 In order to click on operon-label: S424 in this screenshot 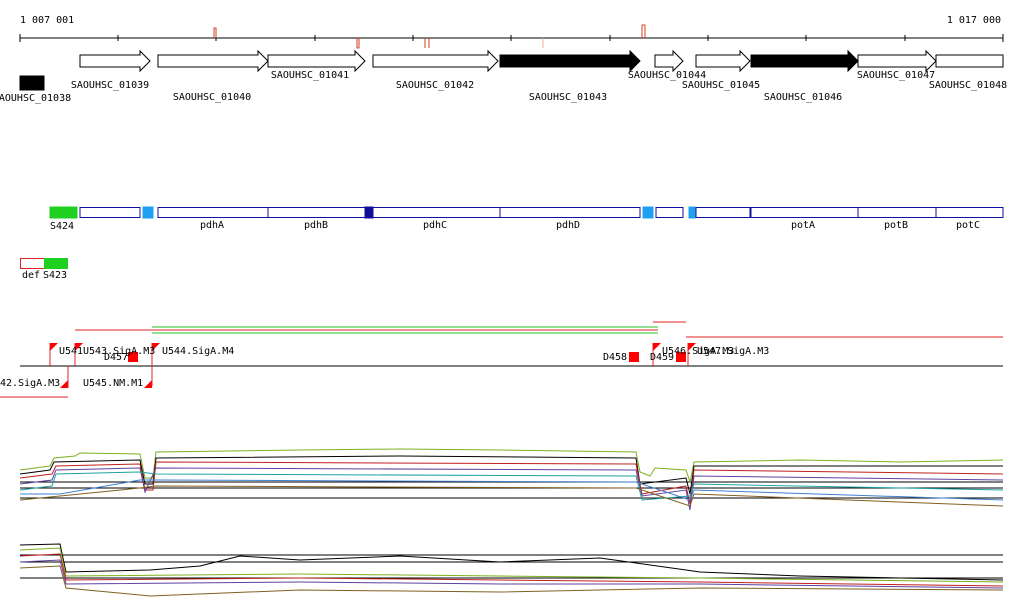, I will do `click(62, 226)`.